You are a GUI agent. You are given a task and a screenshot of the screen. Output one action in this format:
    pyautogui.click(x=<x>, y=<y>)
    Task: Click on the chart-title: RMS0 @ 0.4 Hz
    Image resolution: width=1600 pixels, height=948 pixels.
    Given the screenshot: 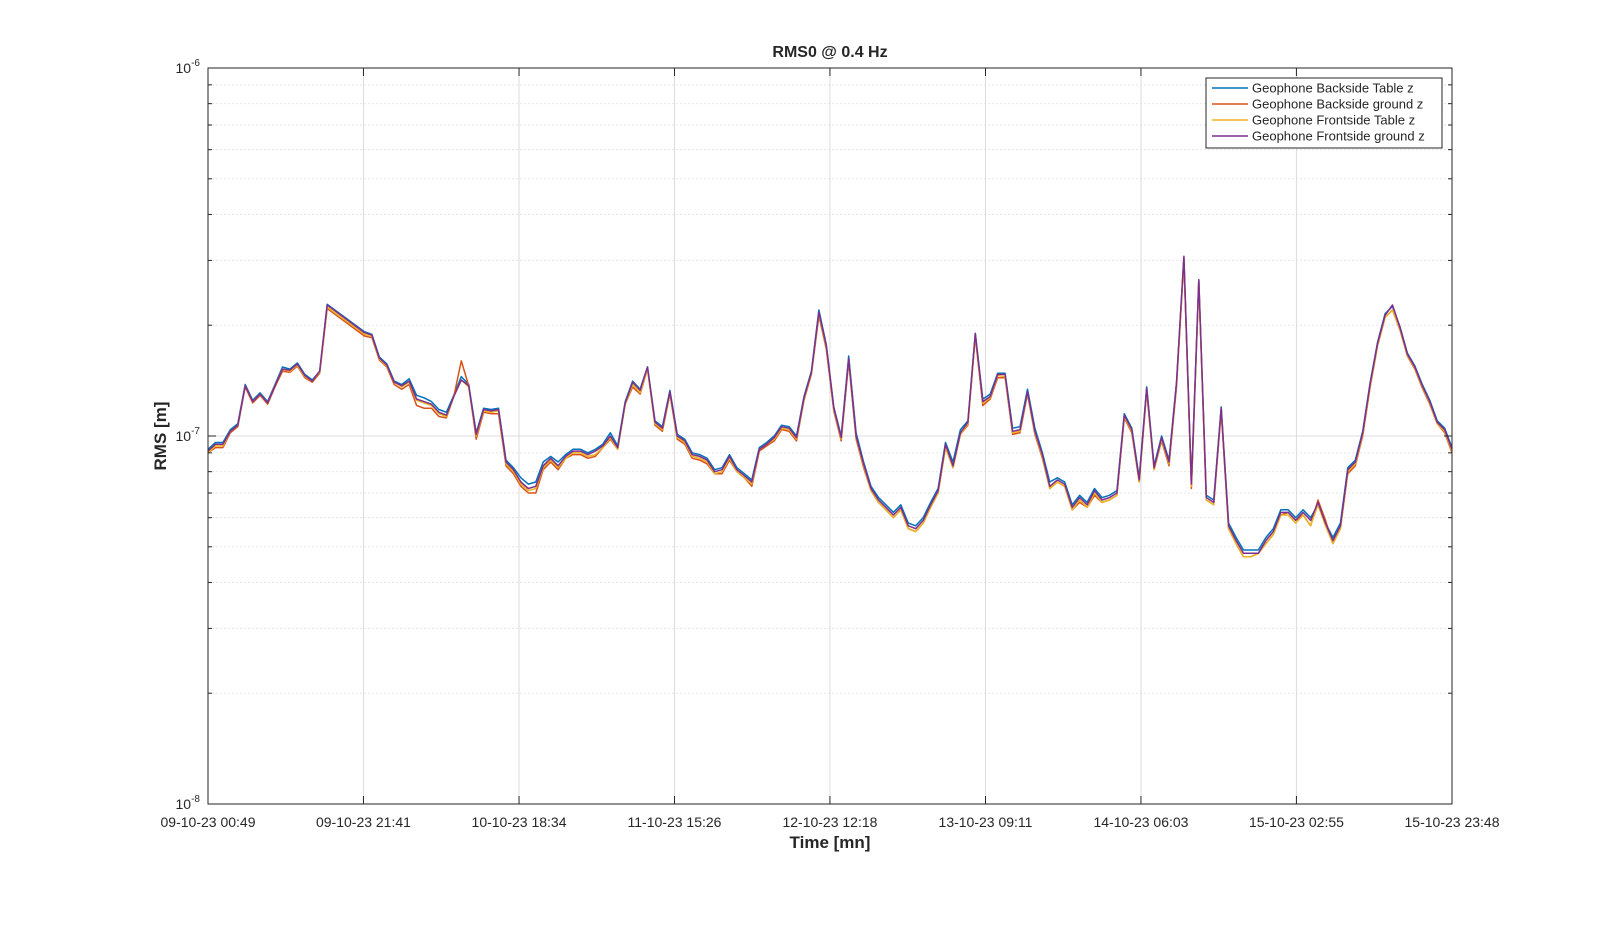 What is the action you would take?
    pyautogui.click(x=829, y=52)
    